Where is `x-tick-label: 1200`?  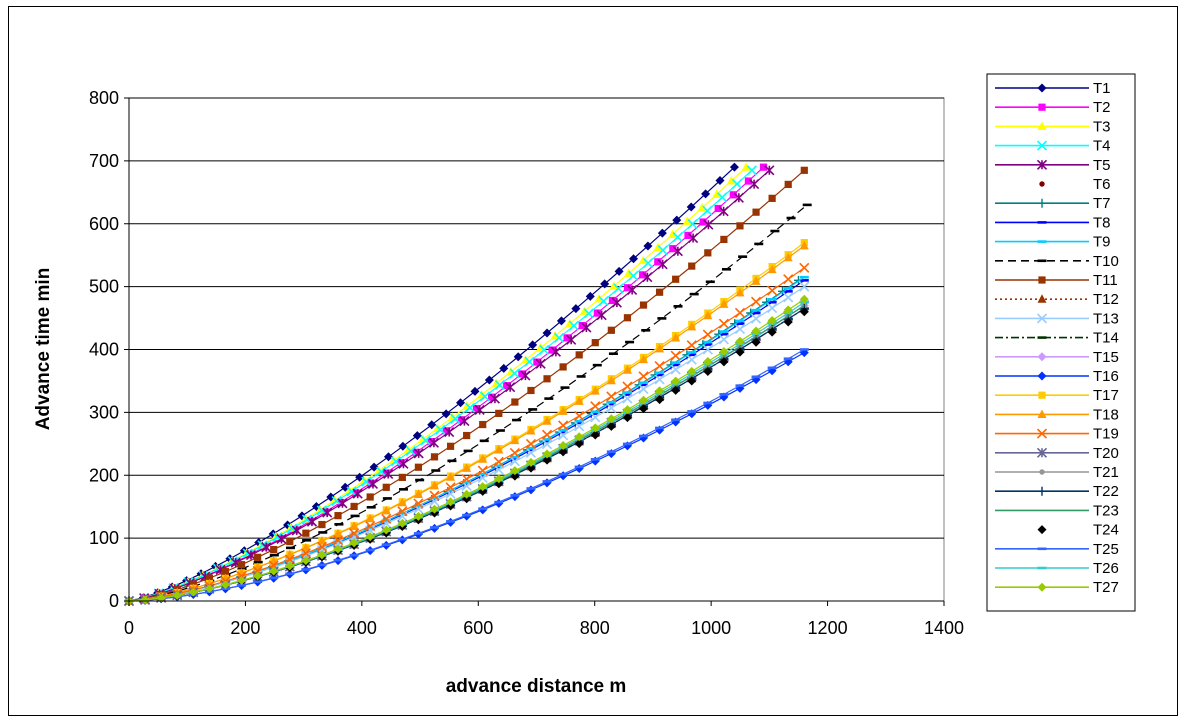 x-tick-label: 1200 is located at coordinates (828, 628).